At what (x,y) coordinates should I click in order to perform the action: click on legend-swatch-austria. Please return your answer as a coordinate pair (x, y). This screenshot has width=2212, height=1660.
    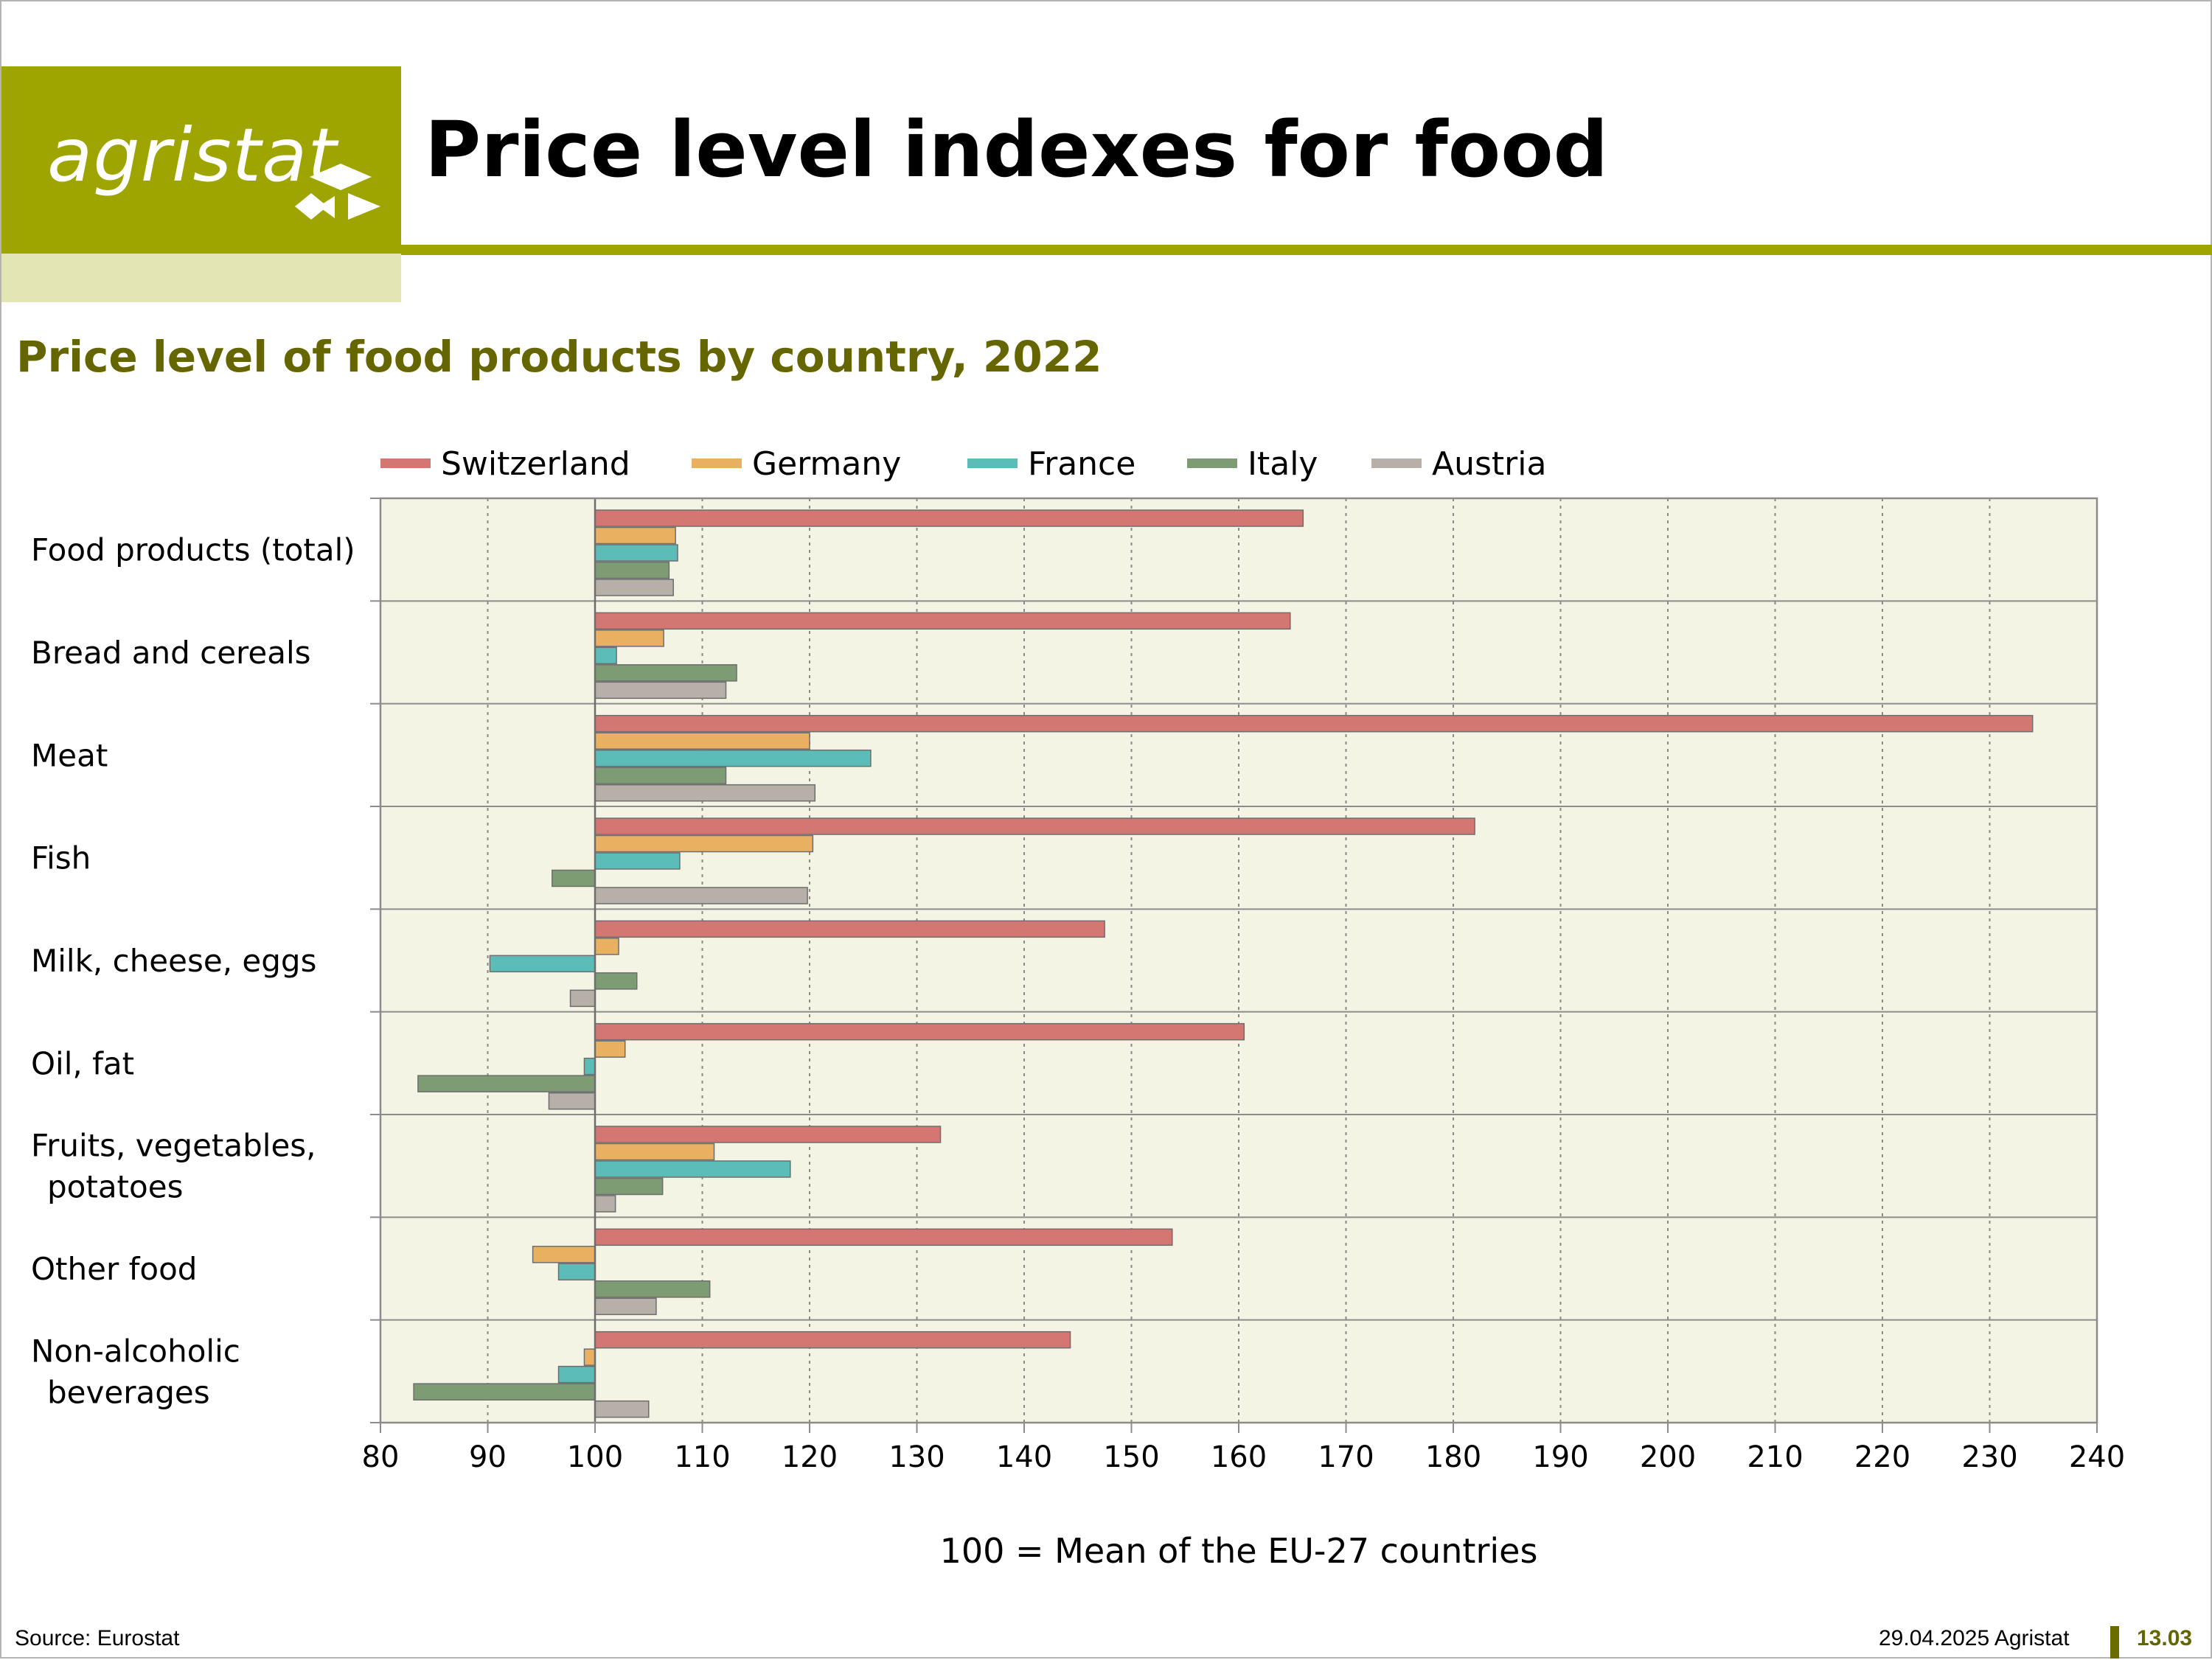
    Looking at the image, I should click on (1396, 463).